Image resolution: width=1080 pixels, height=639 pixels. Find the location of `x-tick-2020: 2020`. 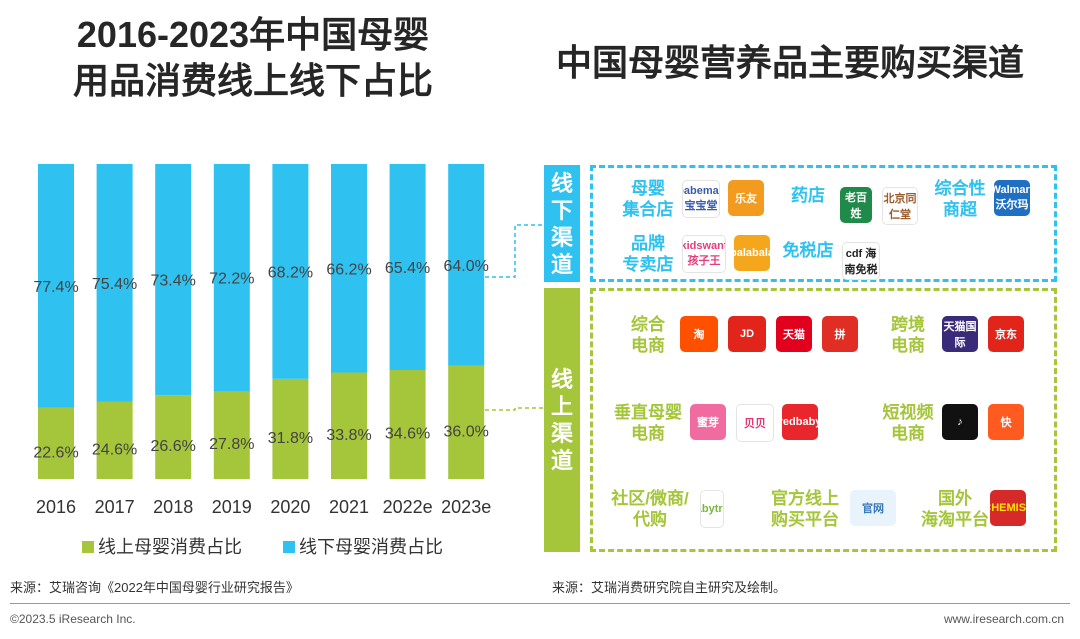

x-tick-2020: 2020 is located at coordinates (290, 507).